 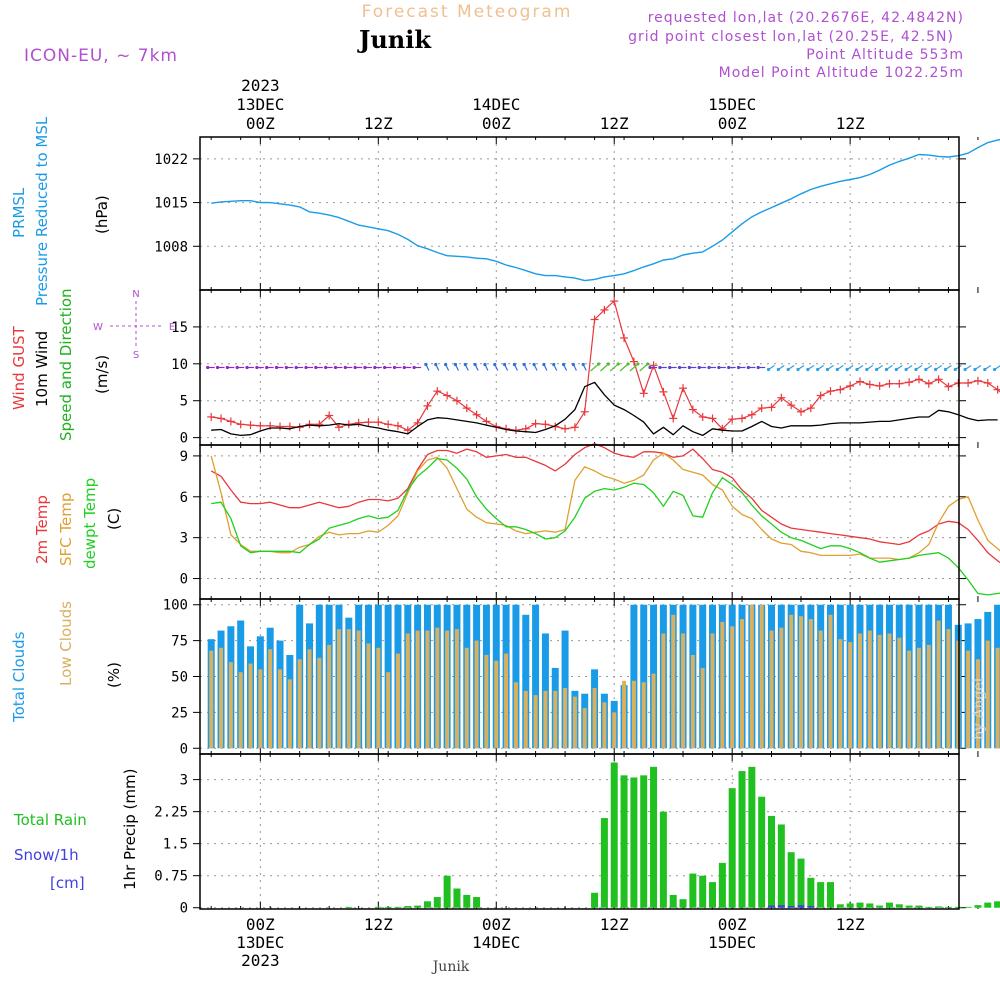 What do you see at coordinates (579, 213) in the screenshot?
I see `pressure-frame` at bounding box center [579, 213].